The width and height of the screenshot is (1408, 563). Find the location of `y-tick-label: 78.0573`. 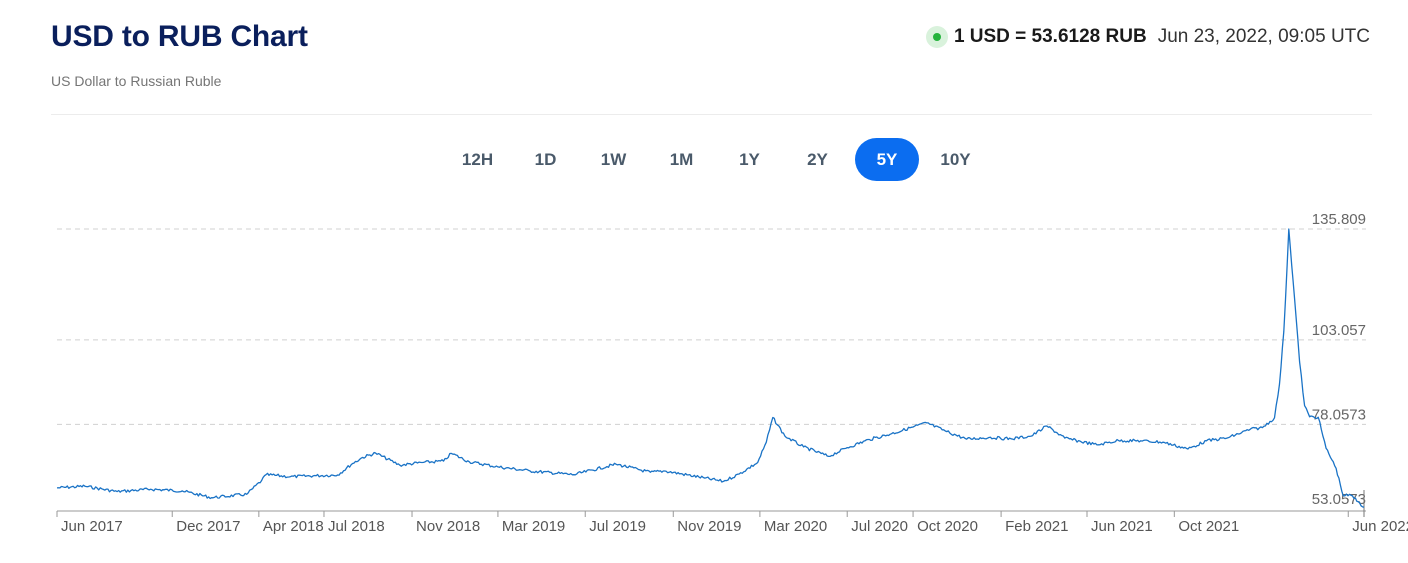

y-tick-label: 78.0573 is located at coordinates (1339, 414).